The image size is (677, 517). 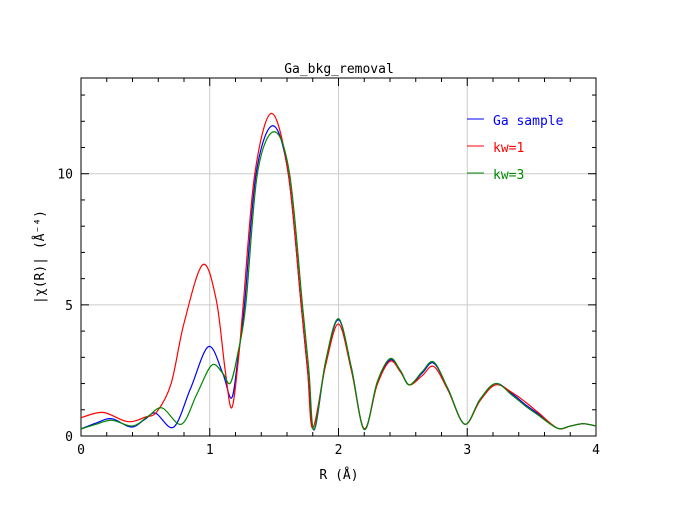 What do you see at coordinates (210, 450) in the screenshot?
I see `x-tick-label: 1` at bounding box center [210, 450].